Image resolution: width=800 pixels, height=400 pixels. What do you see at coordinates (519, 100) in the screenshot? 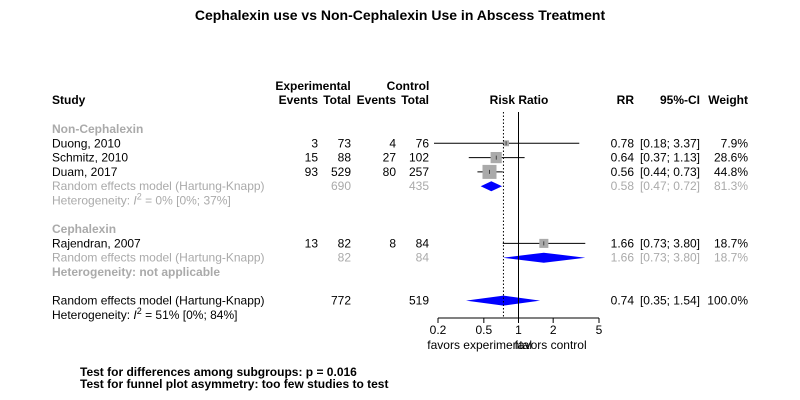
I see `header-risk-ratio: Risk Ratio` at bounding box center [519, 100].